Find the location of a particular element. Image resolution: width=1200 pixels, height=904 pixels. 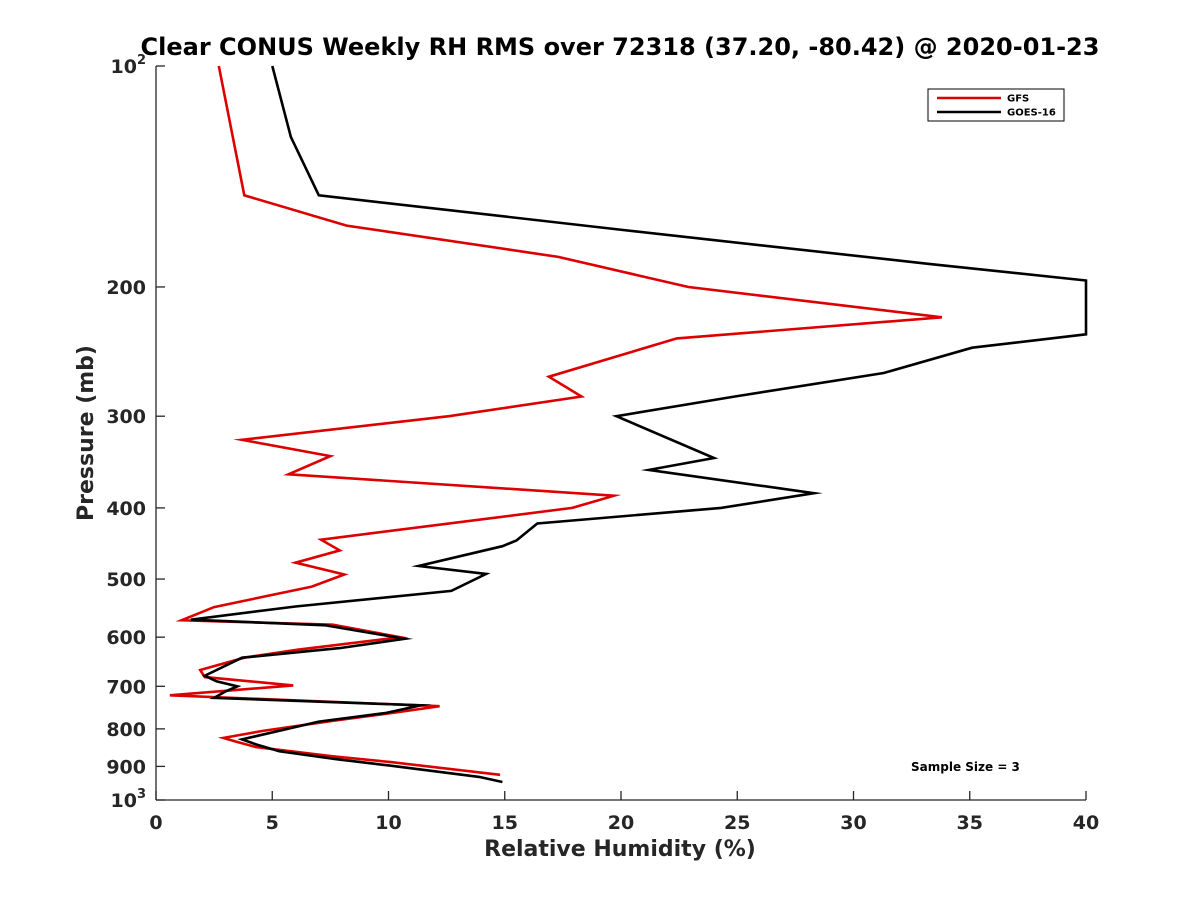

legend: GFS GOES-16 is located at coordinates (996, 105).